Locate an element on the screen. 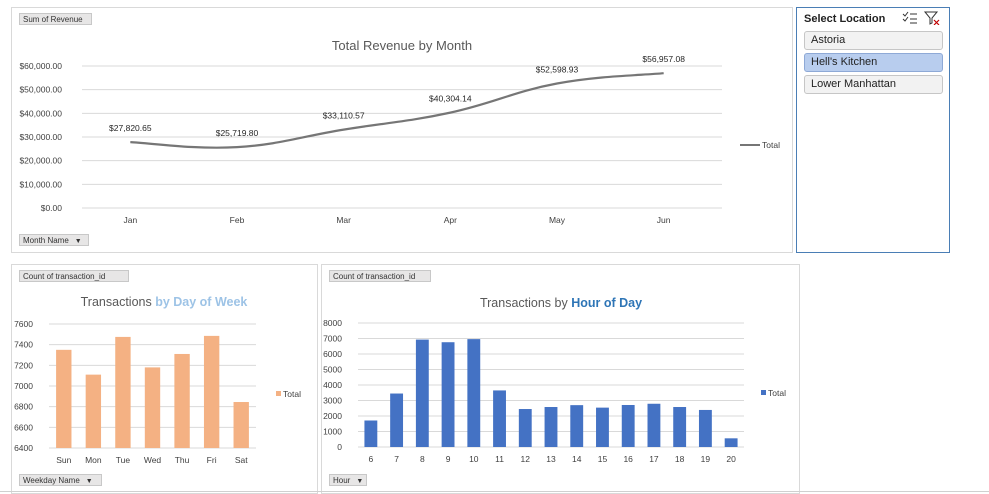 This screenshot has height=494, width=989. chart-title: Transactions by Day of Week is located at coordinates (164, 302).